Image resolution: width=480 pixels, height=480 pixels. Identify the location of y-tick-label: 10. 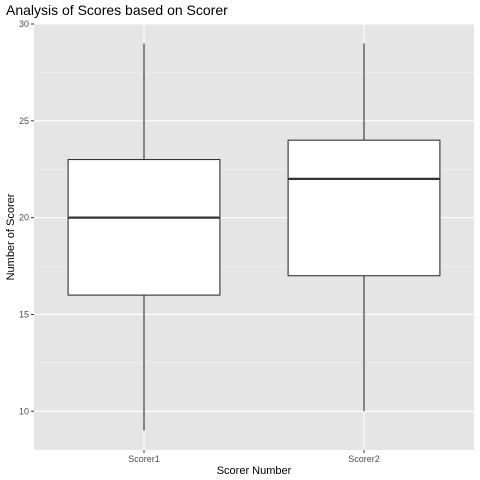
(24, 411).